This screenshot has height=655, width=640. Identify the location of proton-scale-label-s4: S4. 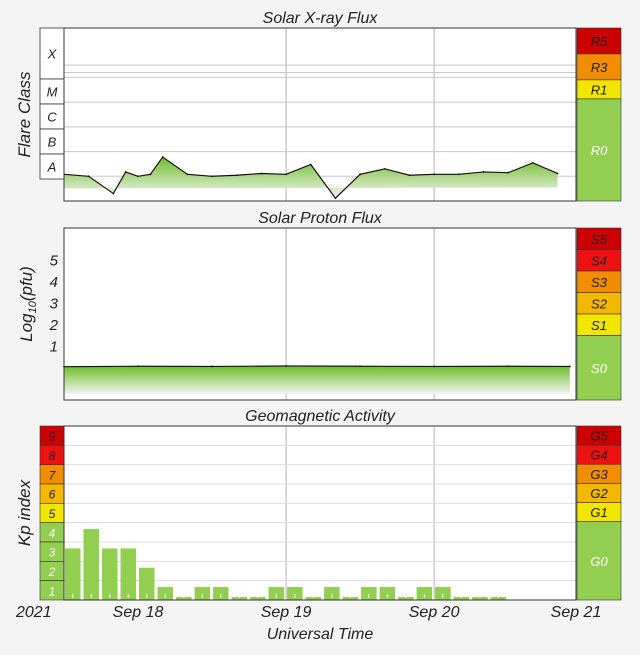
(599, 260).